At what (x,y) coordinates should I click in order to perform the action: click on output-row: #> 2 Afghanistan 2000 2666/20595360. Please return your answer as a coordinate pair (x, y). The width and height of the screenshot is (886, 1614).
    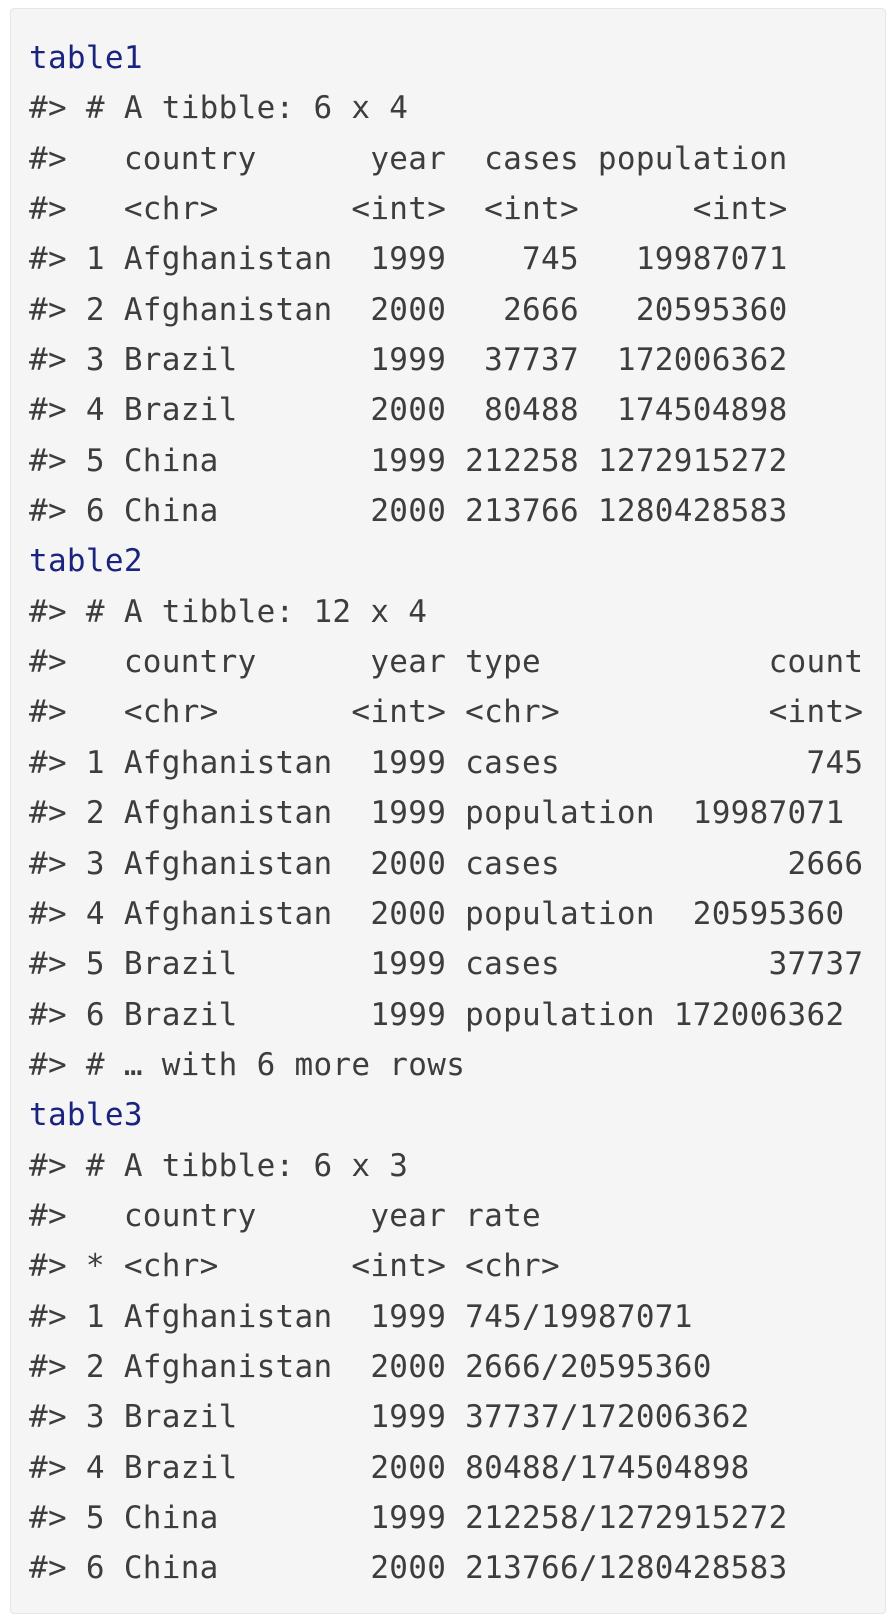
    Looking at the image, I should click on (370, 1366).